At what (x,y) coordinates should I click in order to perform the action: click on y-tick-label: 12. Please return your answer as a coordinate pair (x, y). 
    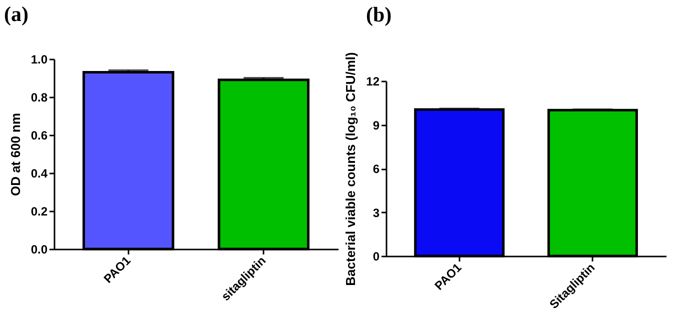
    Looking at the image, I should click on (373, 81).